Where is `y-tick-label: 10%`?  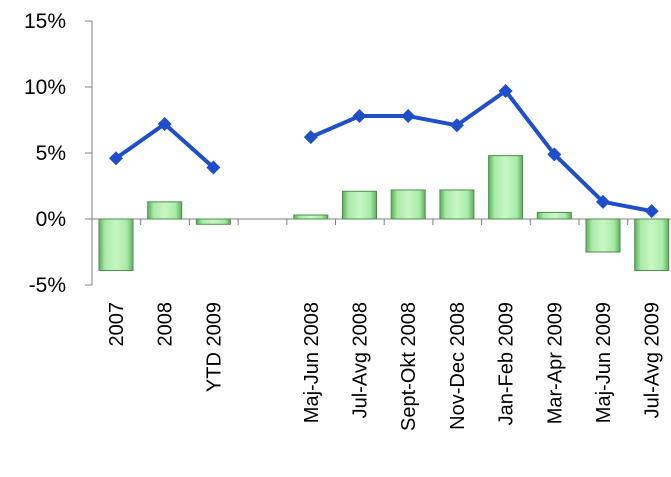 y-tick-label: 10% is located at coordinates (45, 87).